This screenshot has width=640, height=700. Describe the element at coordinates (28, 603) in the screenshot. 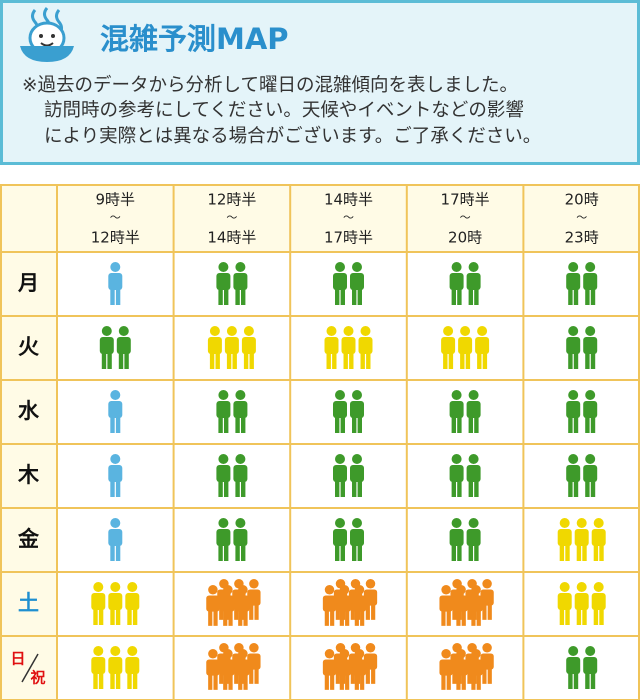

I see `day-label: 土` at that location.